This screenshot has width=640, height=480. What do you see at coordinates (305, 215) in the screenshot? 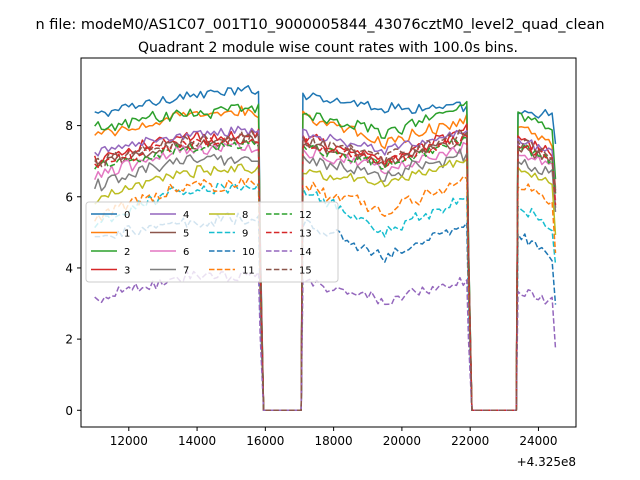
I see `legend-label-12: 12` at bounding box center [305, 215].